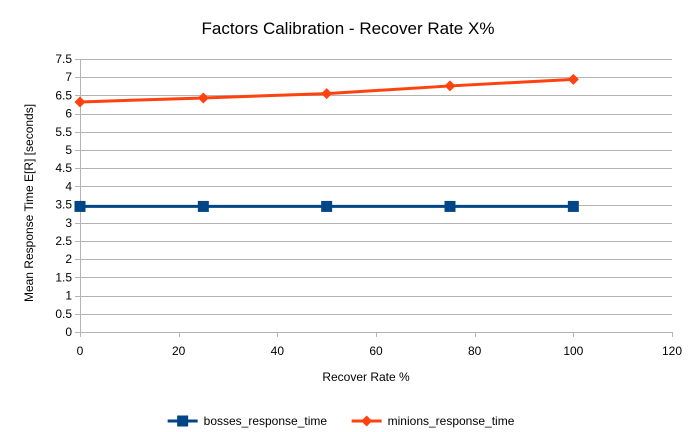 The width and height of the screenshot is (696, 432). Describe the element at coordinates (672, 351) in the screenshot. I see `x-tick-label: 120` at that location.